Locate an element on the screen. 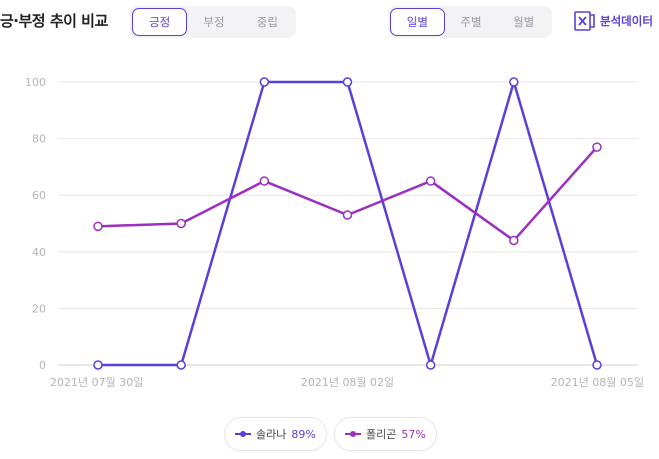 The width and height of the screenshot is (659, 459). y-tick-label: 100 is located at coordinates (35, 82).